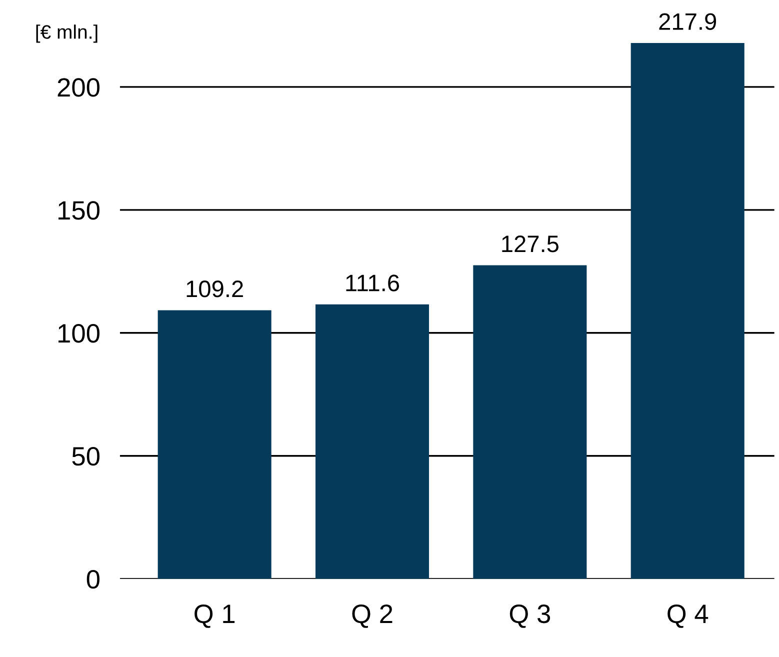  I want to click on data-label: 109.2, so click(214, 289).